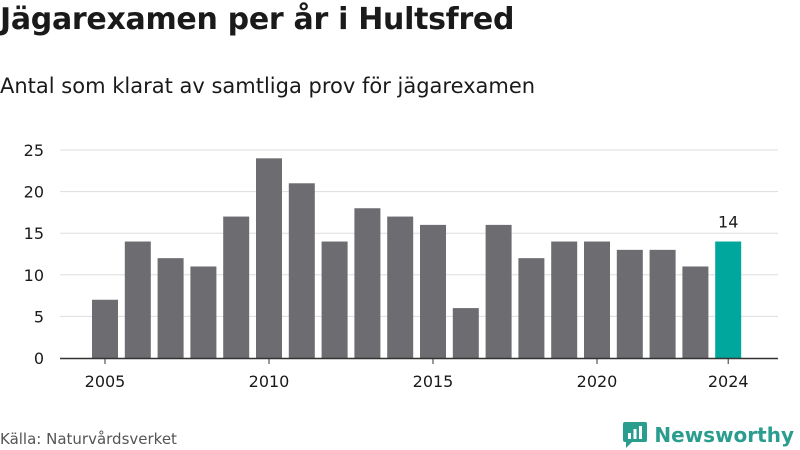 The image size is (800, 450). I want to click on bar-highlight, so click(728, 299).